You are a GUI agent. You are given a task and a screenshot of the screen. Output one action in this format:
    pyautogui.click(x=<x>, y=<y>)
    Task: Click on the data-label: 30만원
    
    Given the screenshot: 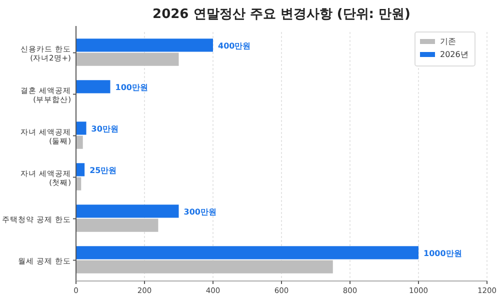 What is the action you would take?
    pyautogui.click(x=104, y=129)
    